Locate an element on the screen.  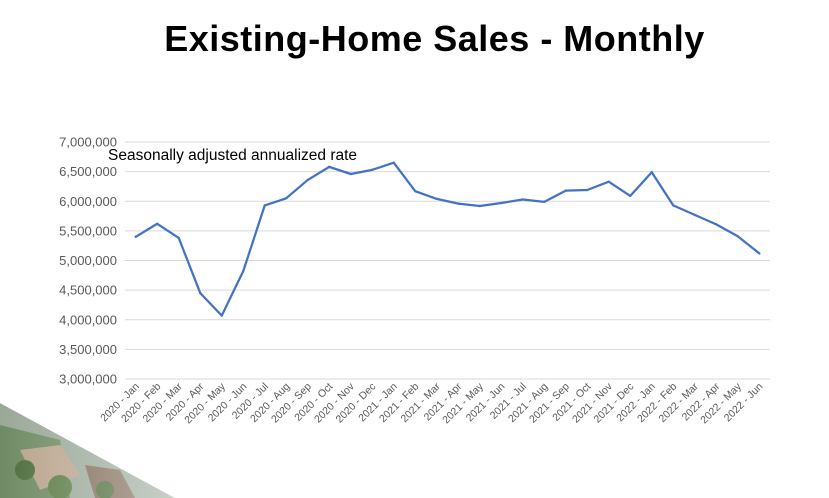
building-photo-decoration is located at coordinates (100, 446).